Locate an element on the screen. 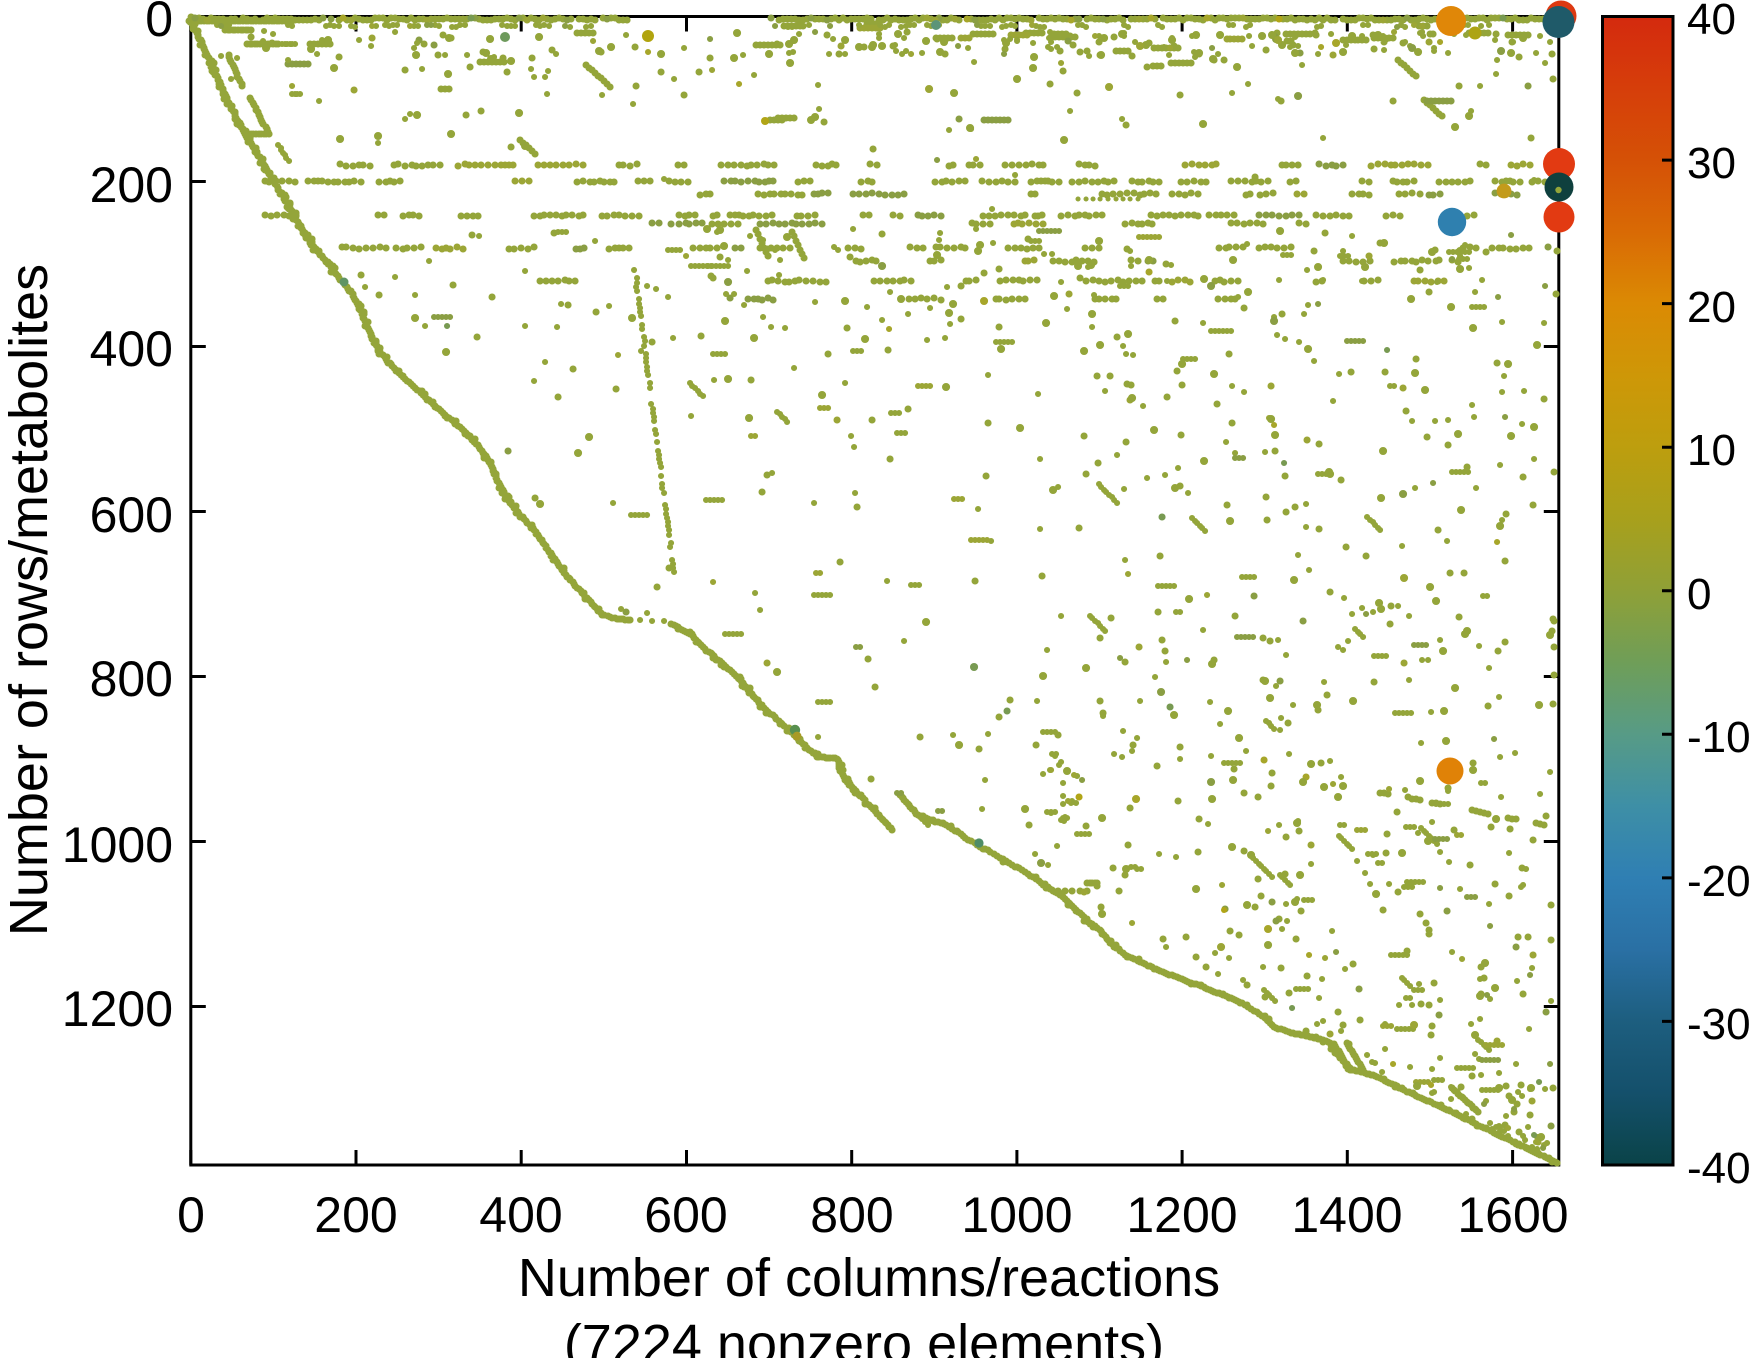  svg-text: (7224 nonzero elements) is located at coordinates (864, 1336).